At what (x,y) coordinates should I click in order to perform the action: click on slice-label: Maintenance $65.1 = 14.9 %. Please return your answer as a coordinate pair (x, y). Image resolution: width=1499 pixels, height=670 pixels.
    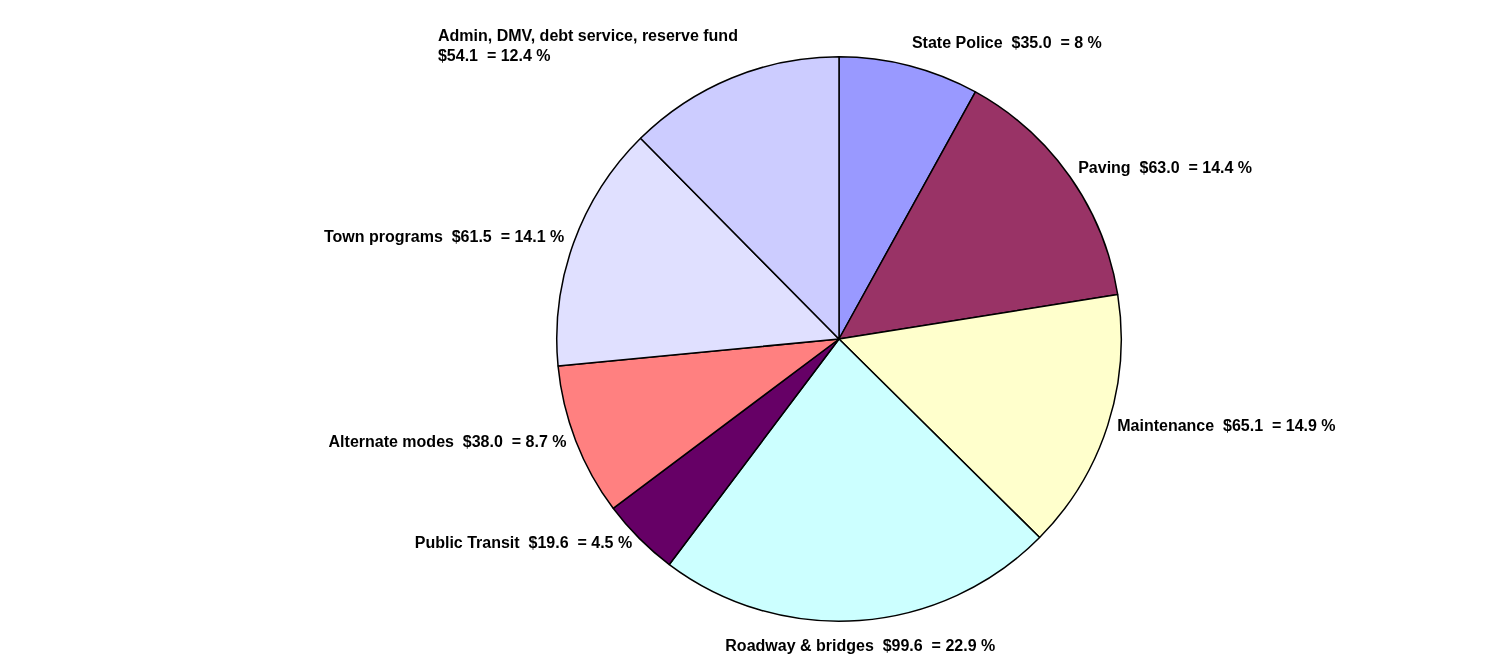
    Looking at the image, I should click on (1226, 425).